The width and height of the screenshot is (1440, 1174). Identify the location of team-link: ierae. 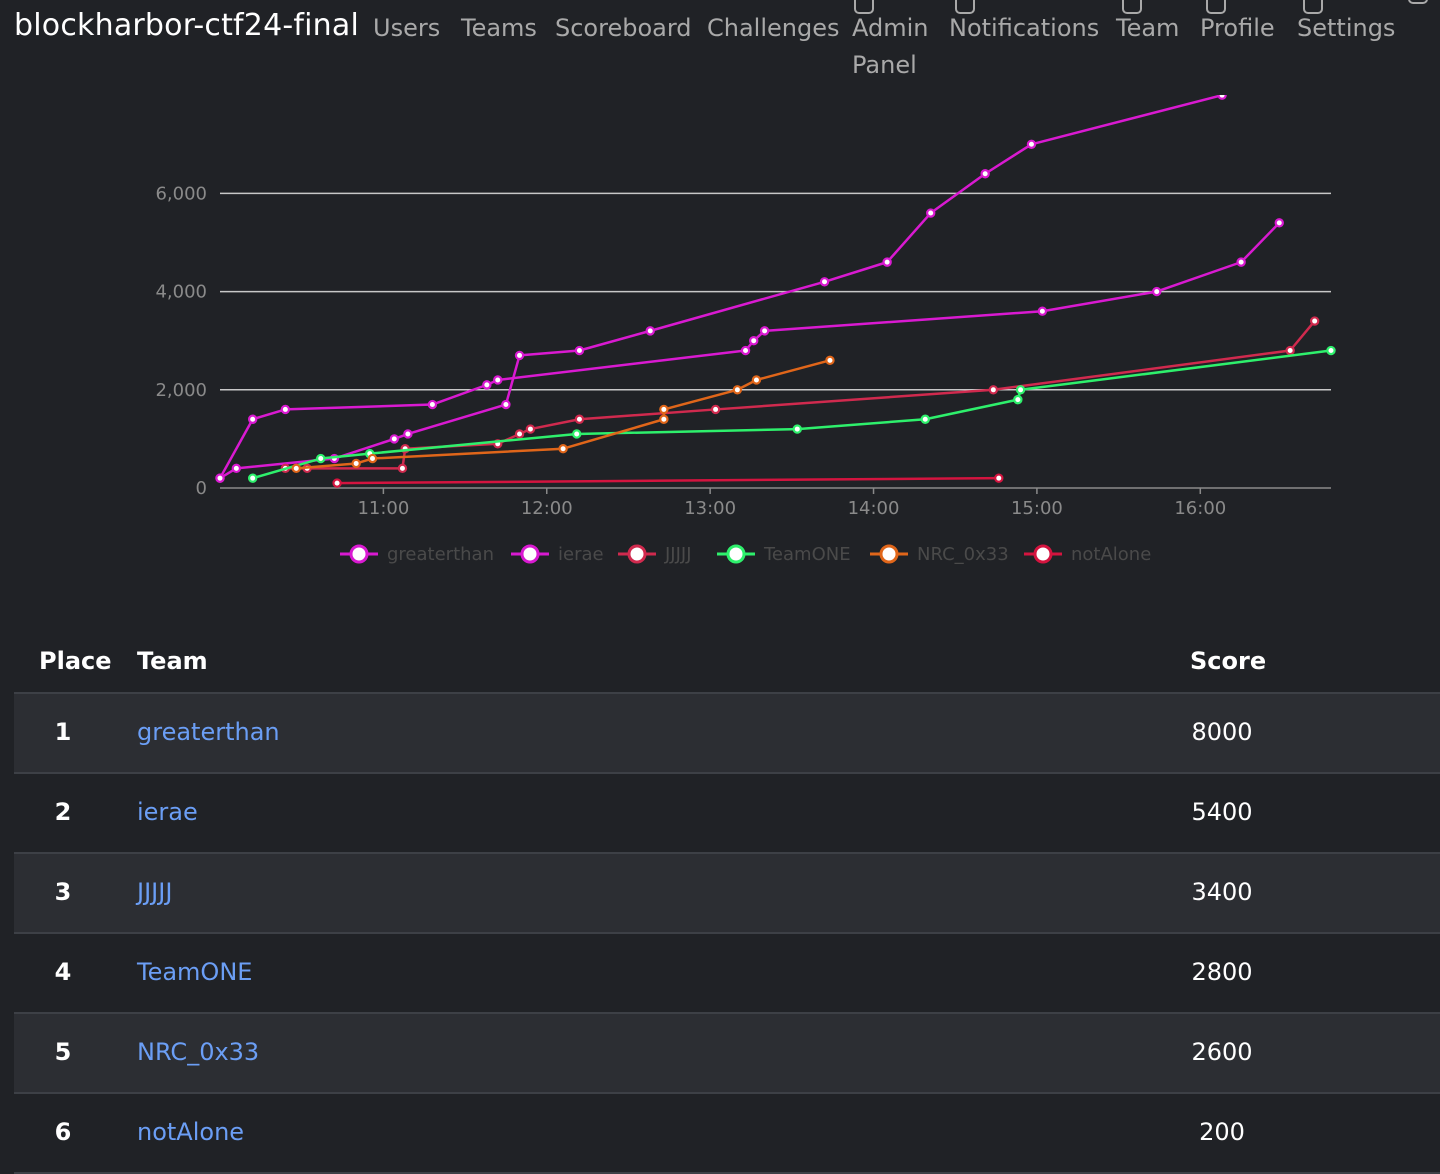
(167, 812).